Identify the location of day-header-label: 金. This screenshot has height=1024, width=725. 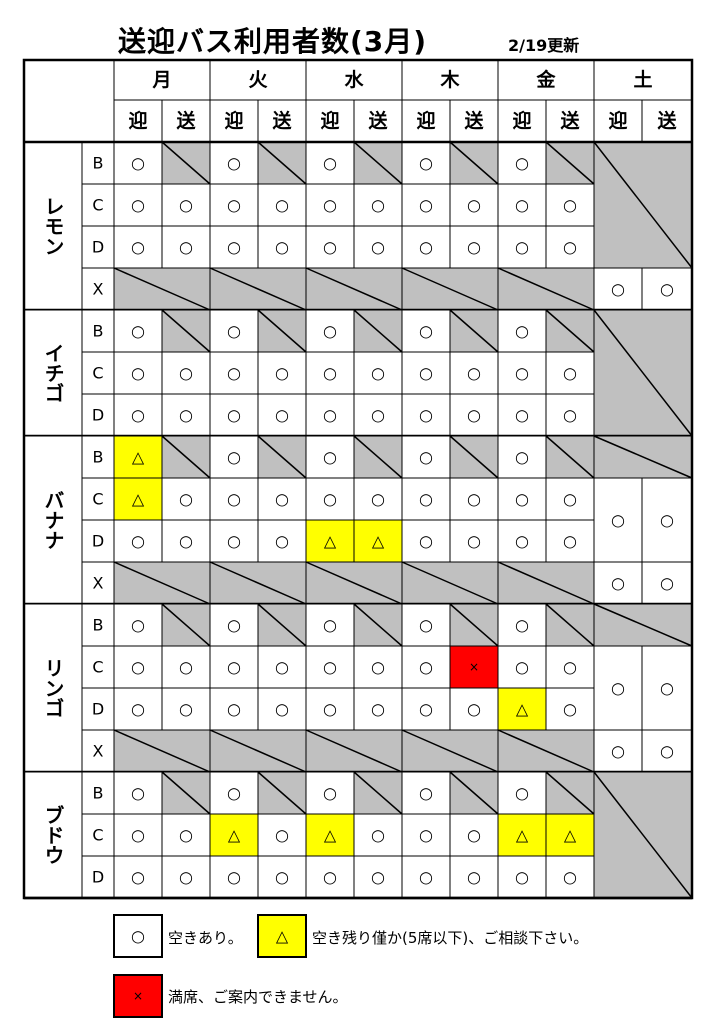
(545, 79).